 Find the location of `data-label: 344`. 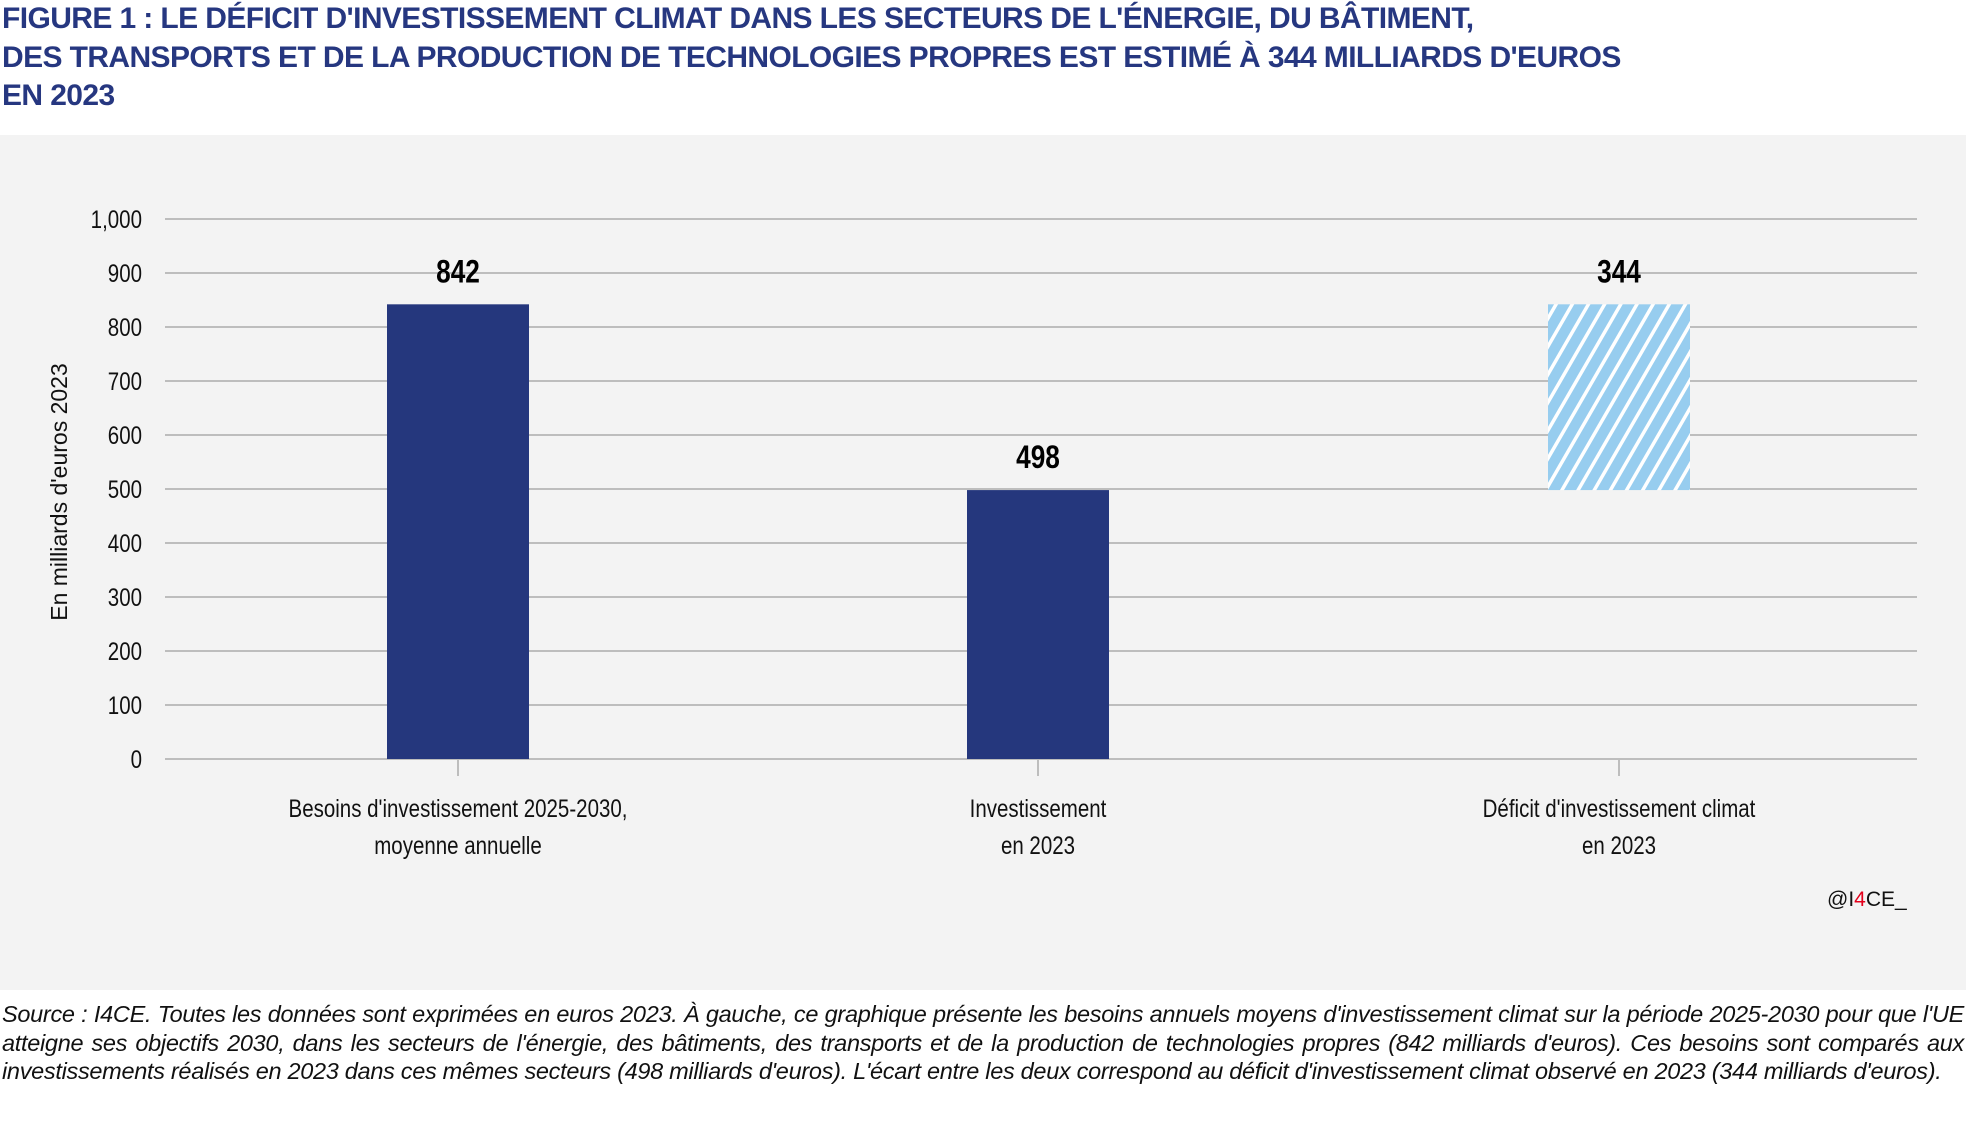

data-label: 344 is located at coordinates (1619, 272).